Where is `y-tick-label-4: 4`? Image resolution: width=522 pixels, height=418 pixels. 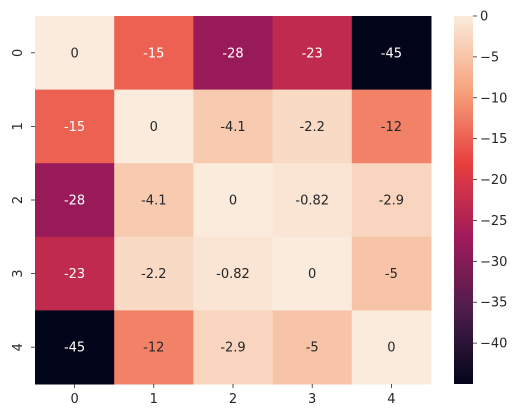
y-tick-label-4: 4 is located at coordinates (18, 347).